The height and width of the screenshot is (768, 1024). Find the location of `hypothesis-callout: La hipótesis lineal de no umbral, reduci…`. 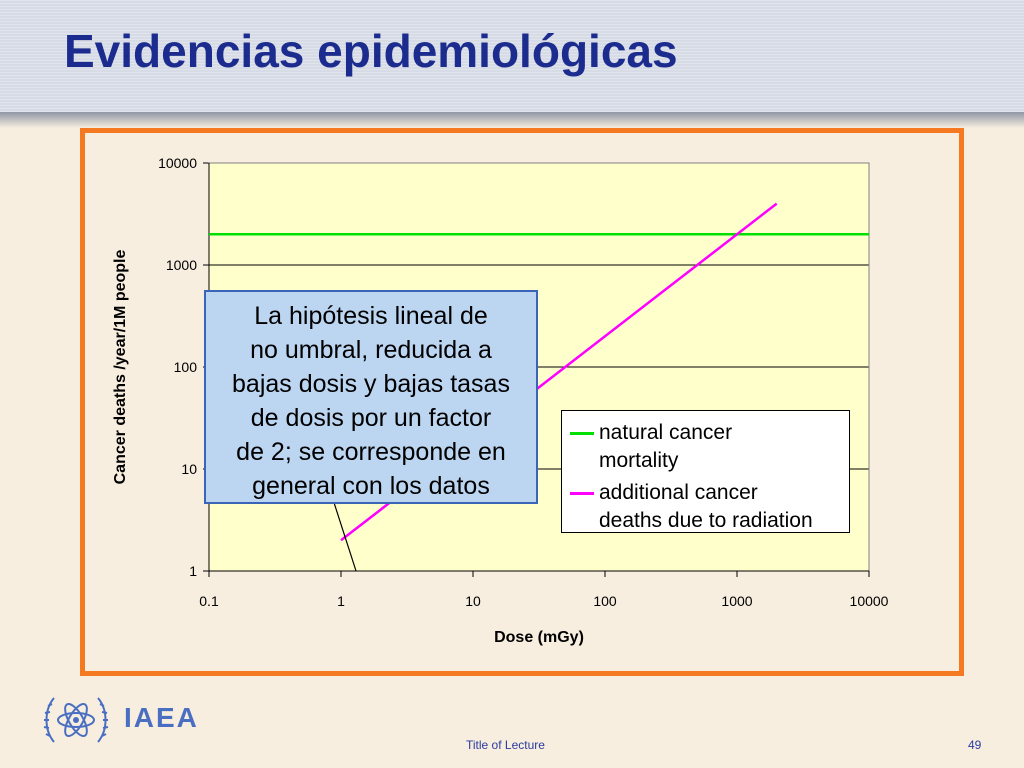

hypothesis-callout: La hipótesis lineal de no umbral, reduci… is located at coordinates (371, 397).